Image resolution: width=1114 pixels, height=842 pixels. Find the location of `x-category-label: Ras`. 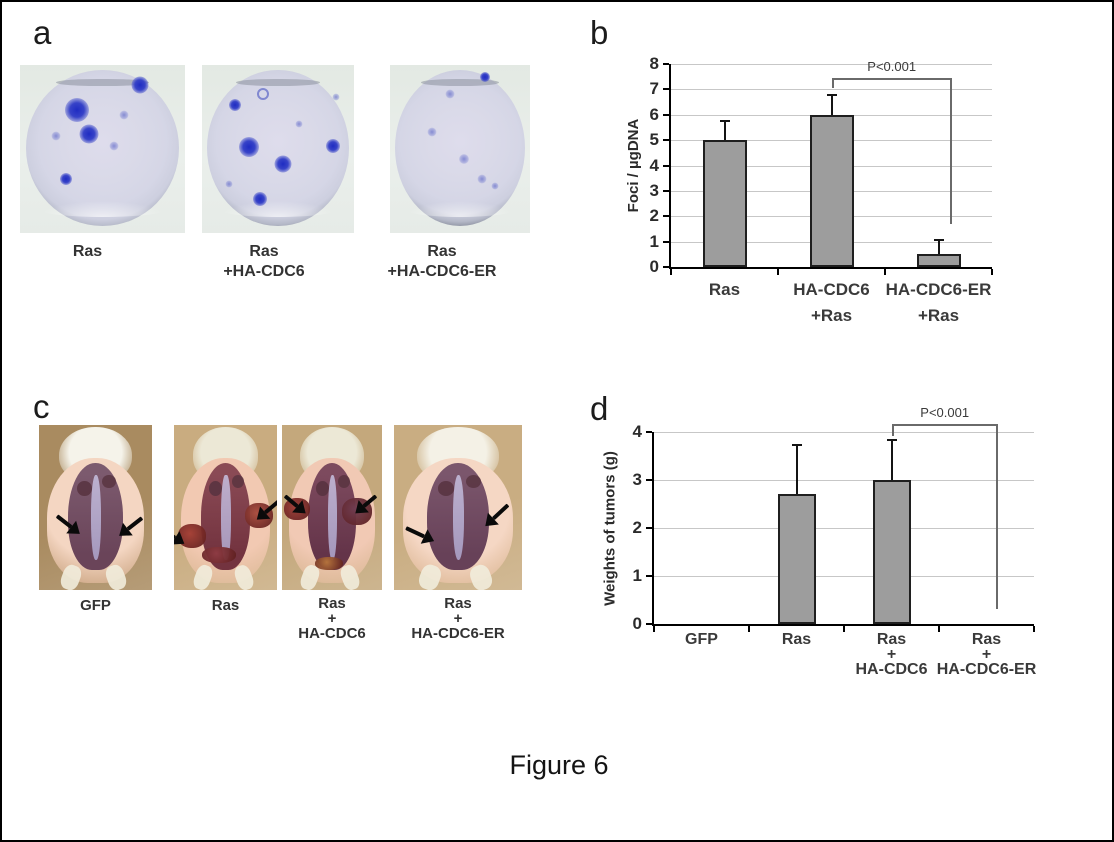

x-category-label: Ras is located at coordinates (724, 290).